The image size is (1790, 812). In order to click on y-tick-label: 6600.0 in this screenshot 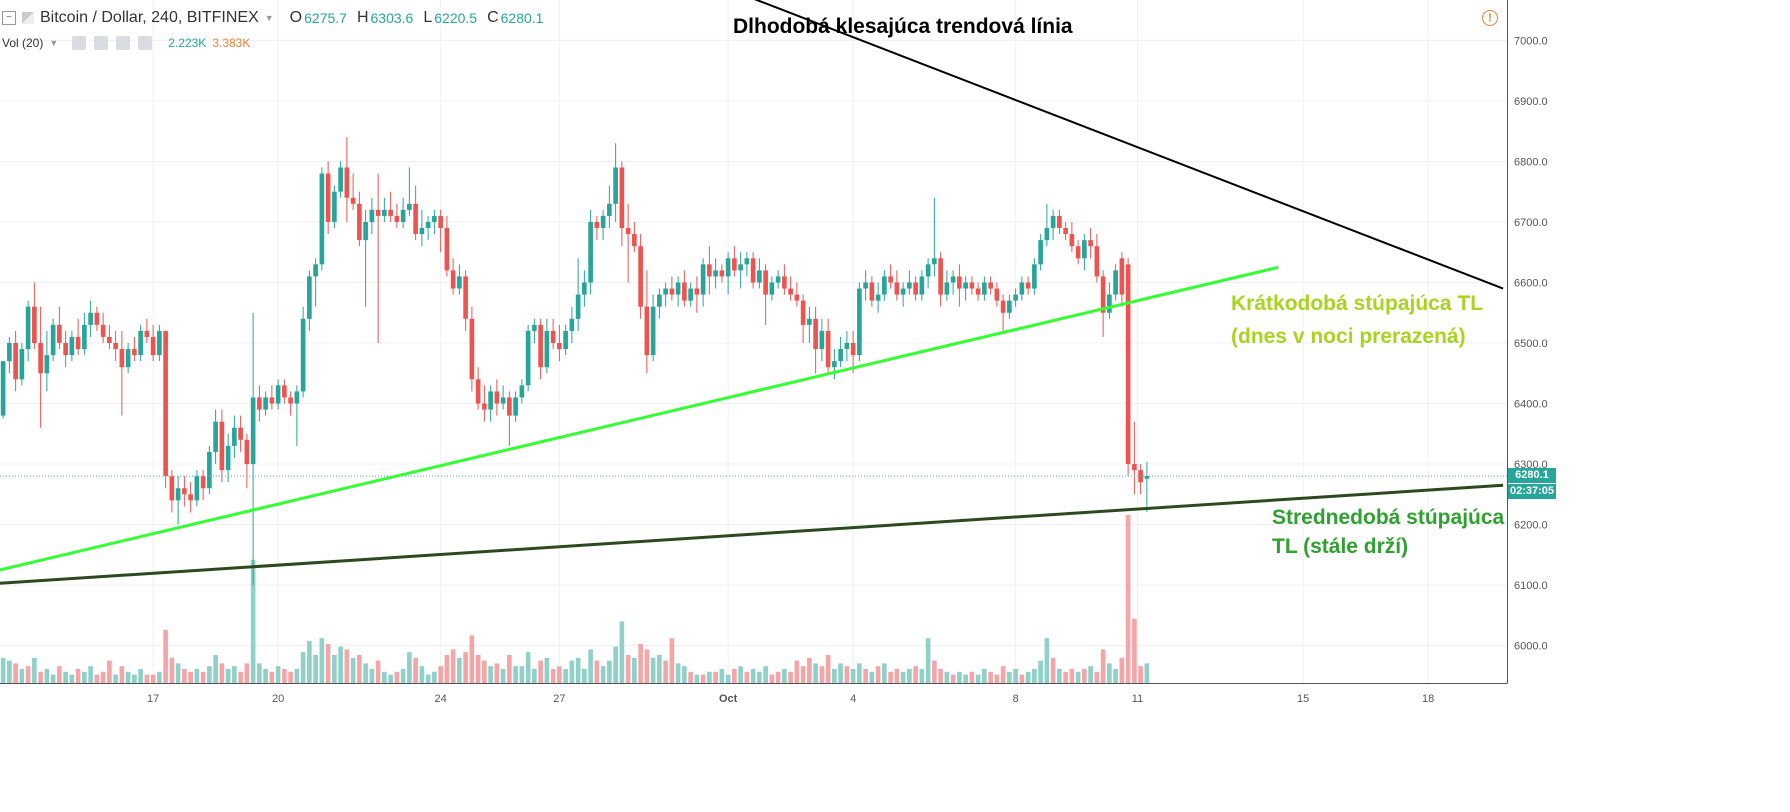, I will do `click(1531, 283)`.